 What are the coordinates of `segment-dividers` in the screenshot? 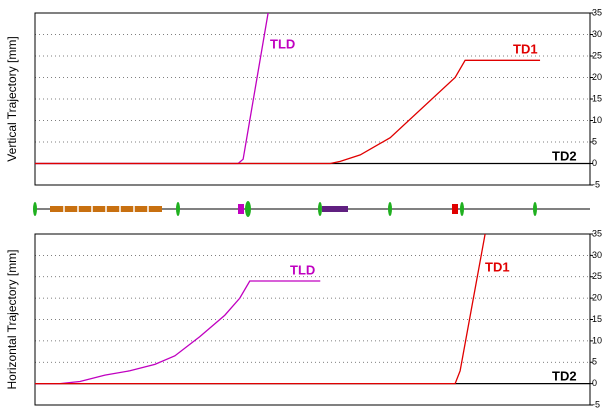 It's located at (106, 209).